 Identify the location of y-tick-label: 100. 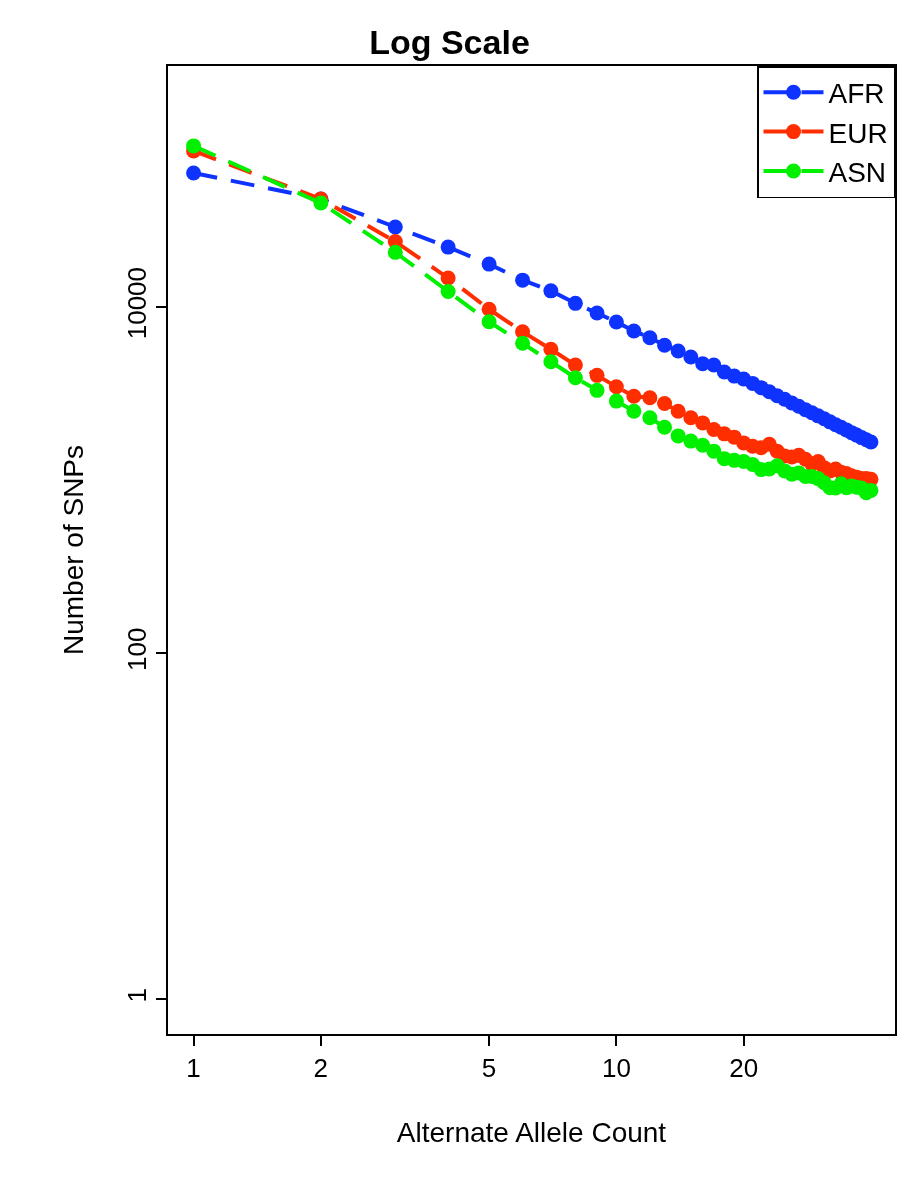
(136, 649).